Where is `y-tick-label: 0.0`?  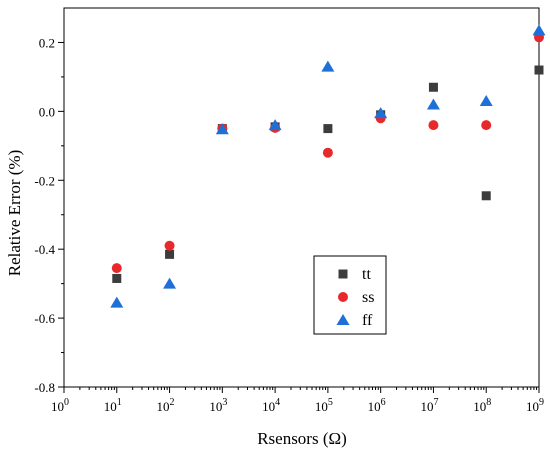
y-tick-label: 0.0 is located at coordinates (47, 111).